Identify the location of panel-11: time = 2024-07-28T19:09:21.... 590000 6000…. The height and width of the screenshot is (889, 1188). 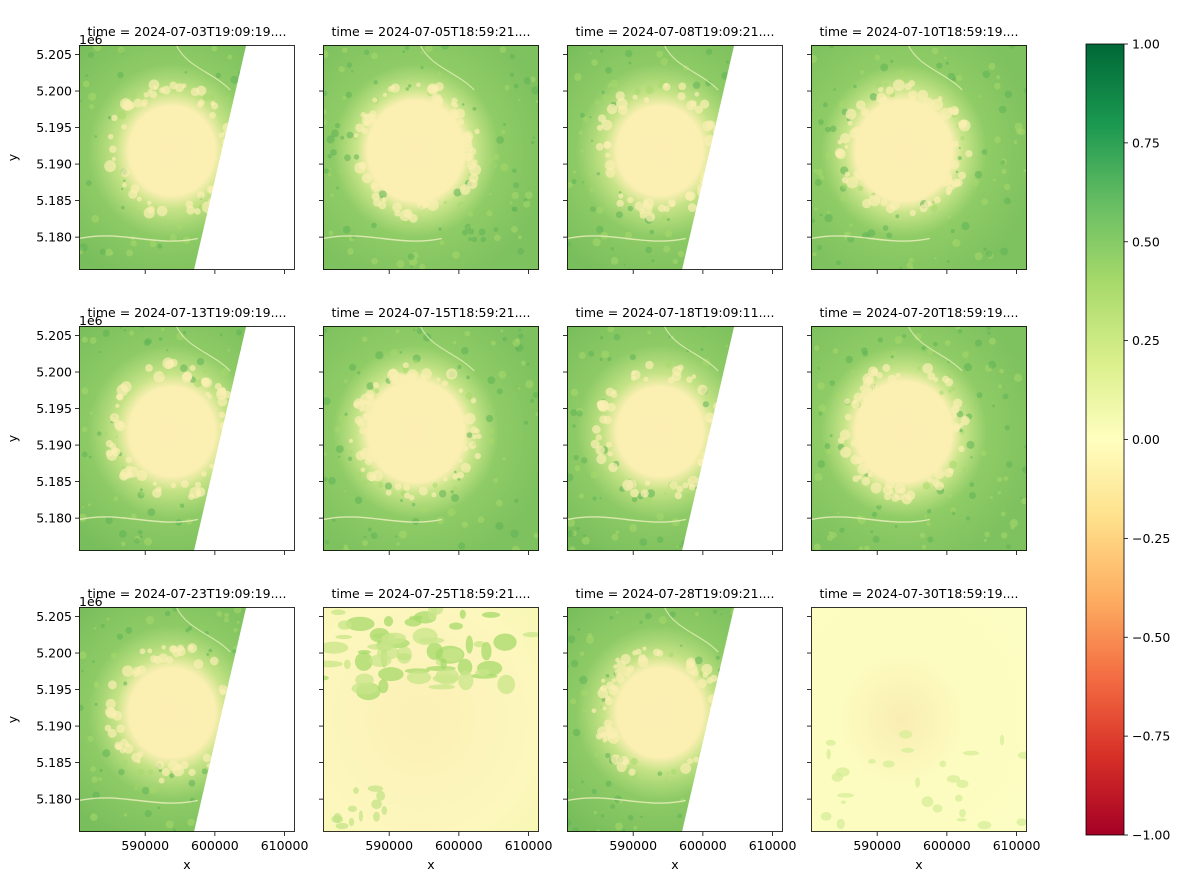
(679, 729).